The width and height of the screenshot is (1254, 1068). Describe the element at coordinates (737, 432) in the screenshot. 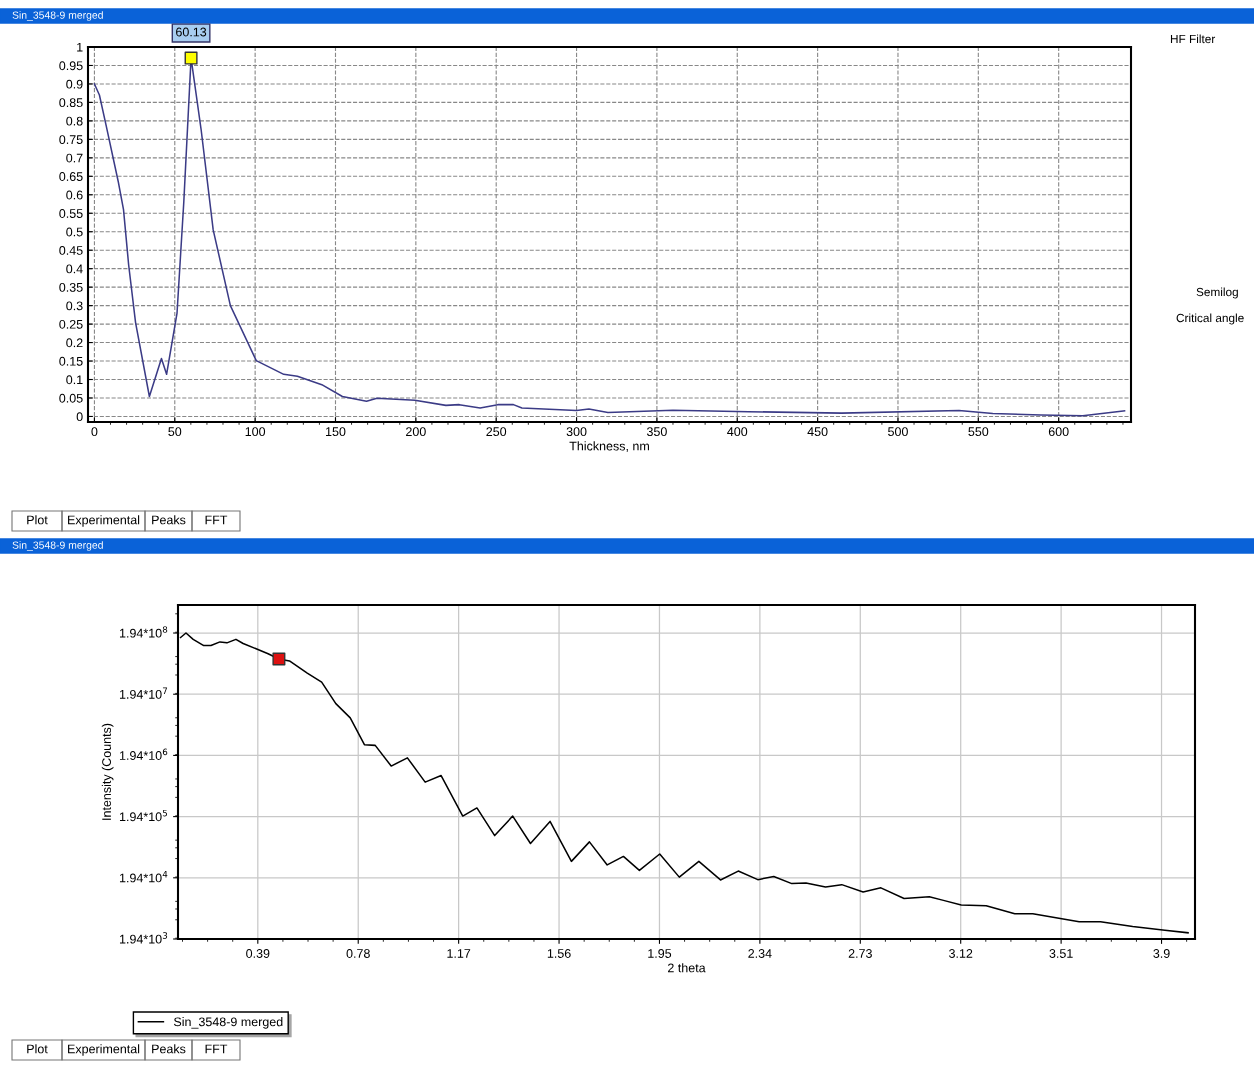

I see `x-tick-label: 400` at that location.